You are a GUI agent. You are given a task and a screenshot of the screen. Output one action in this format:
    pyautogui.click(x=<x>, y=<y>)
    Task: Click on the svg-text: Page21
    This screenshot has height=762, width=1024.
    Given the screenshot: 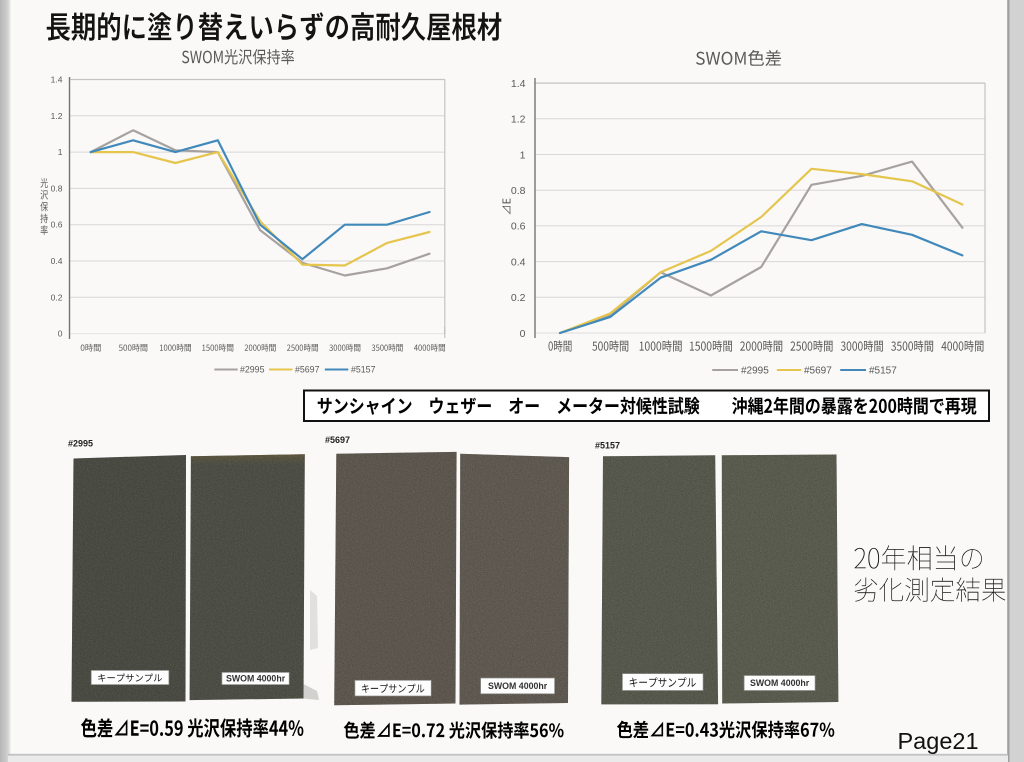 What is the action you would take?
    pyautogui.click(x=938, y=741)
    